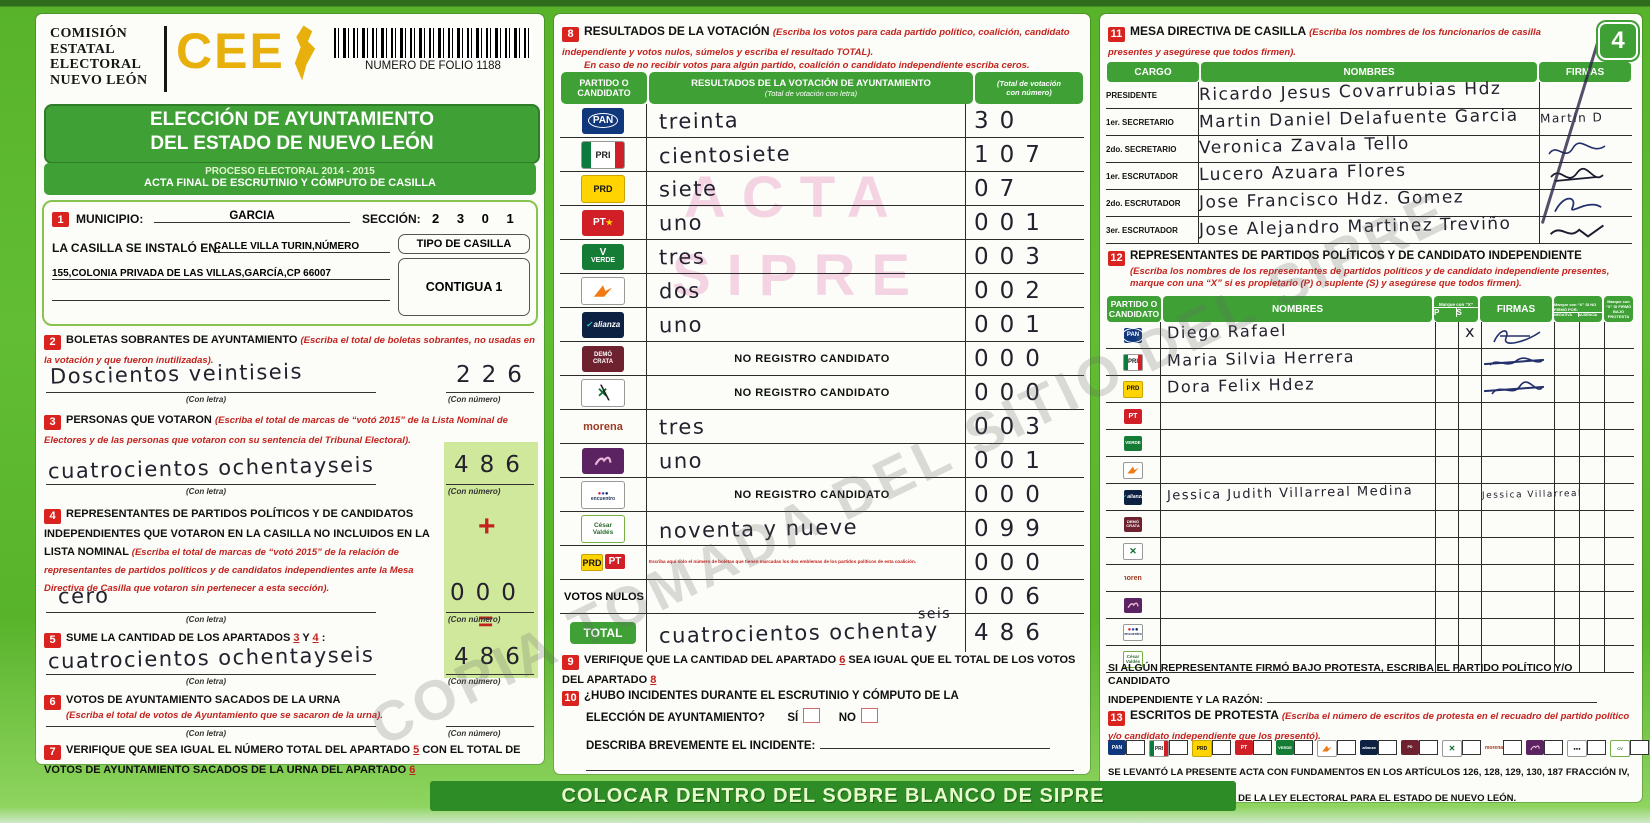  Describe the element at coordinates (476, 218) in the screenshot. I see `seccion-value: 2 3 0 1` at that location.